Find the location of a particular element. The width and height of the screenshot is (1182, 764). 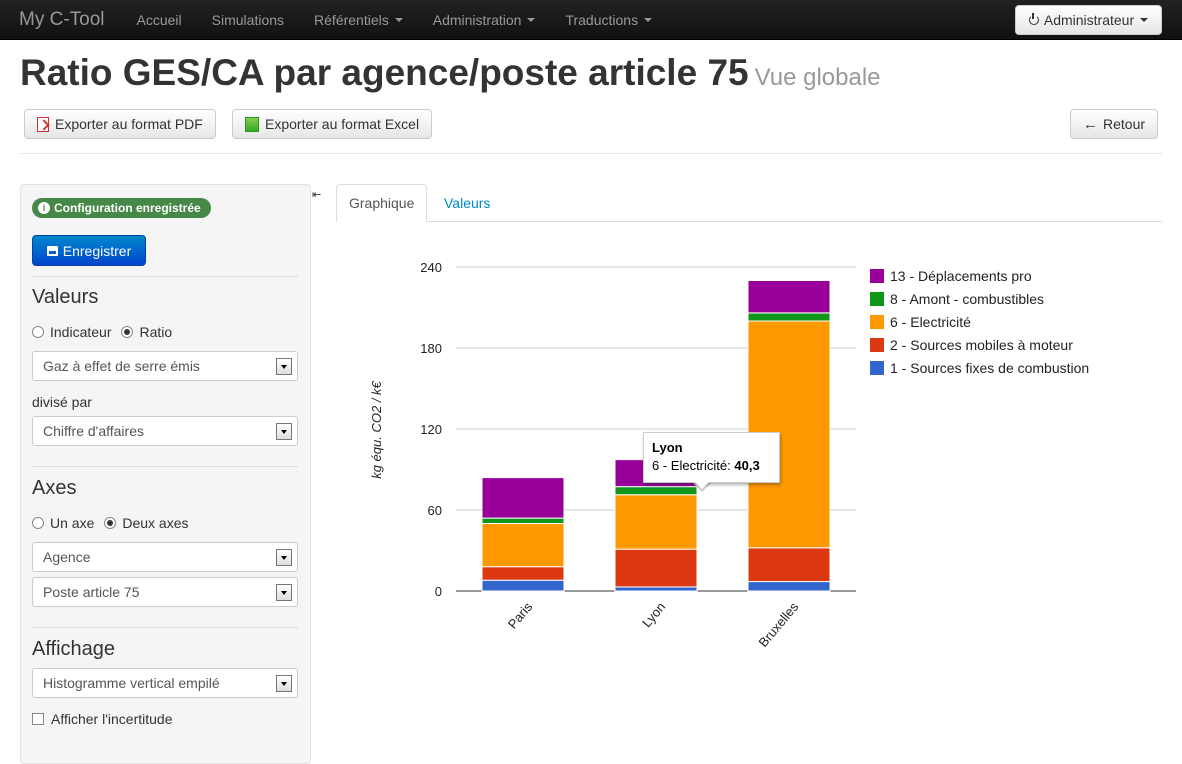

uncertainty-checkbox is located at coordinates (38, 719).